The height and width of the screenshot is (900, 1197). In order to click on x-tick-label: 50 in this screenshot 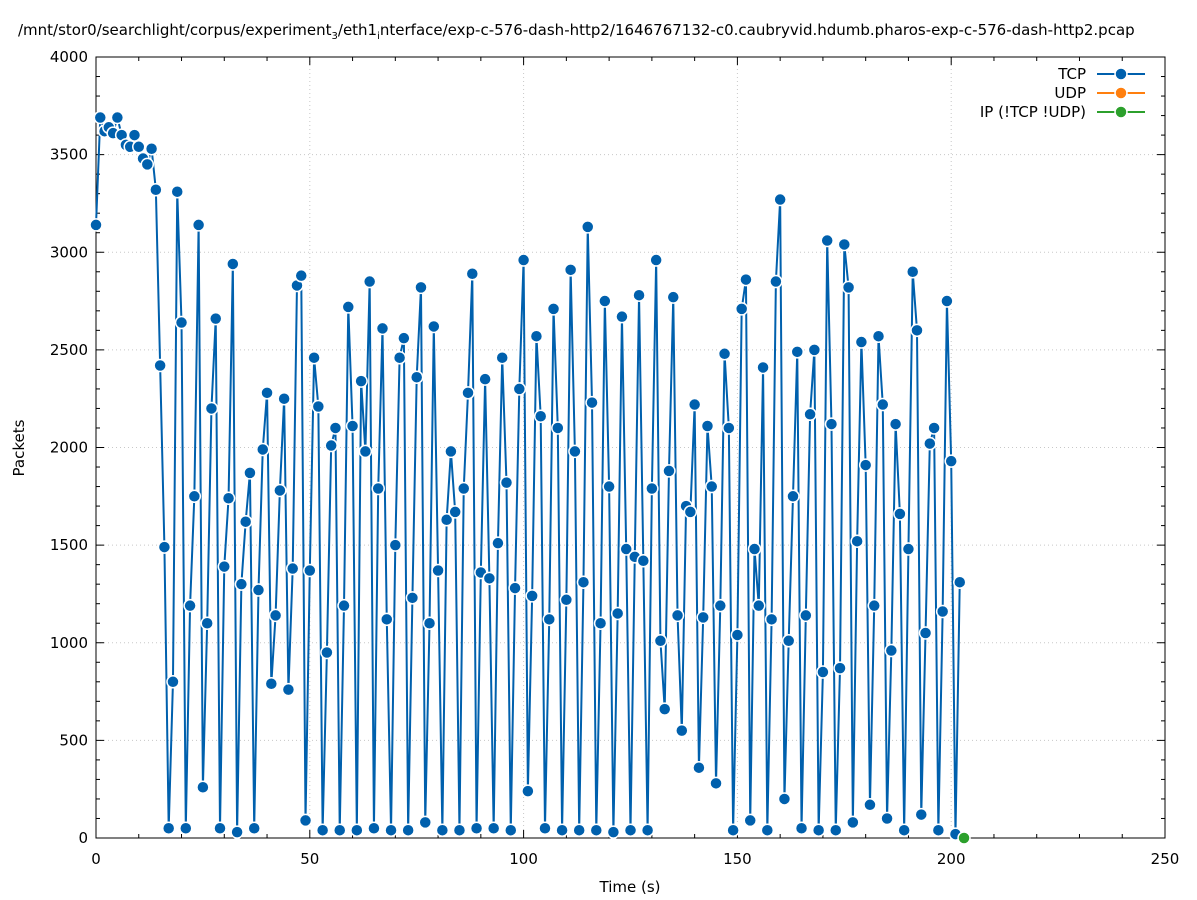, I will do `click(309, 859)`.